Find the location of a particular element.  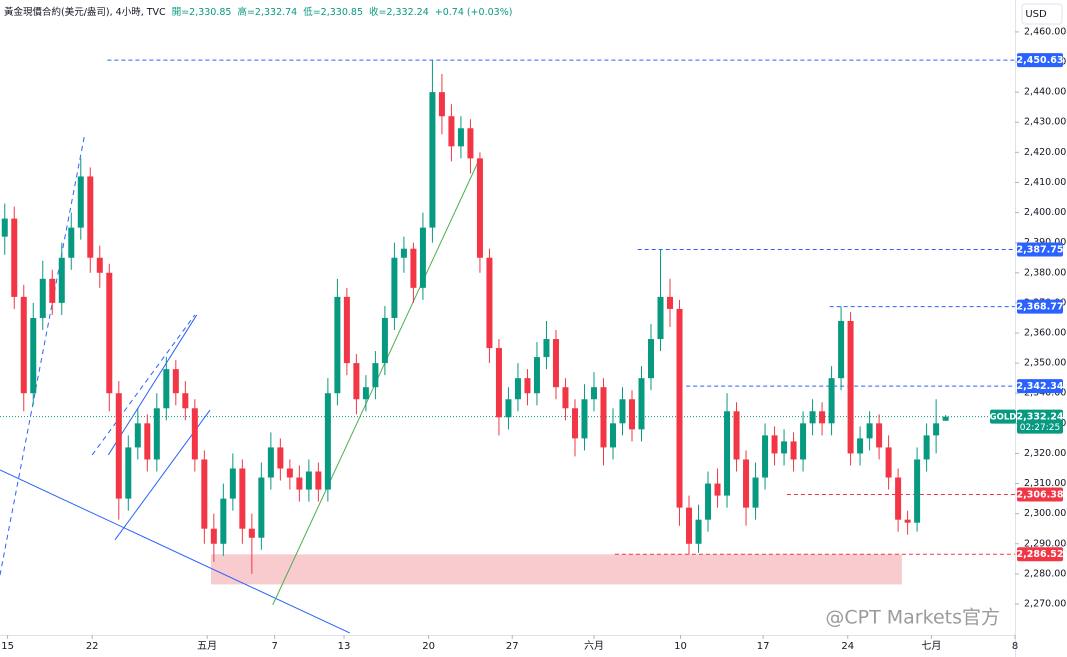

x-tick-label: 13 is located at coordinates (344, 646).